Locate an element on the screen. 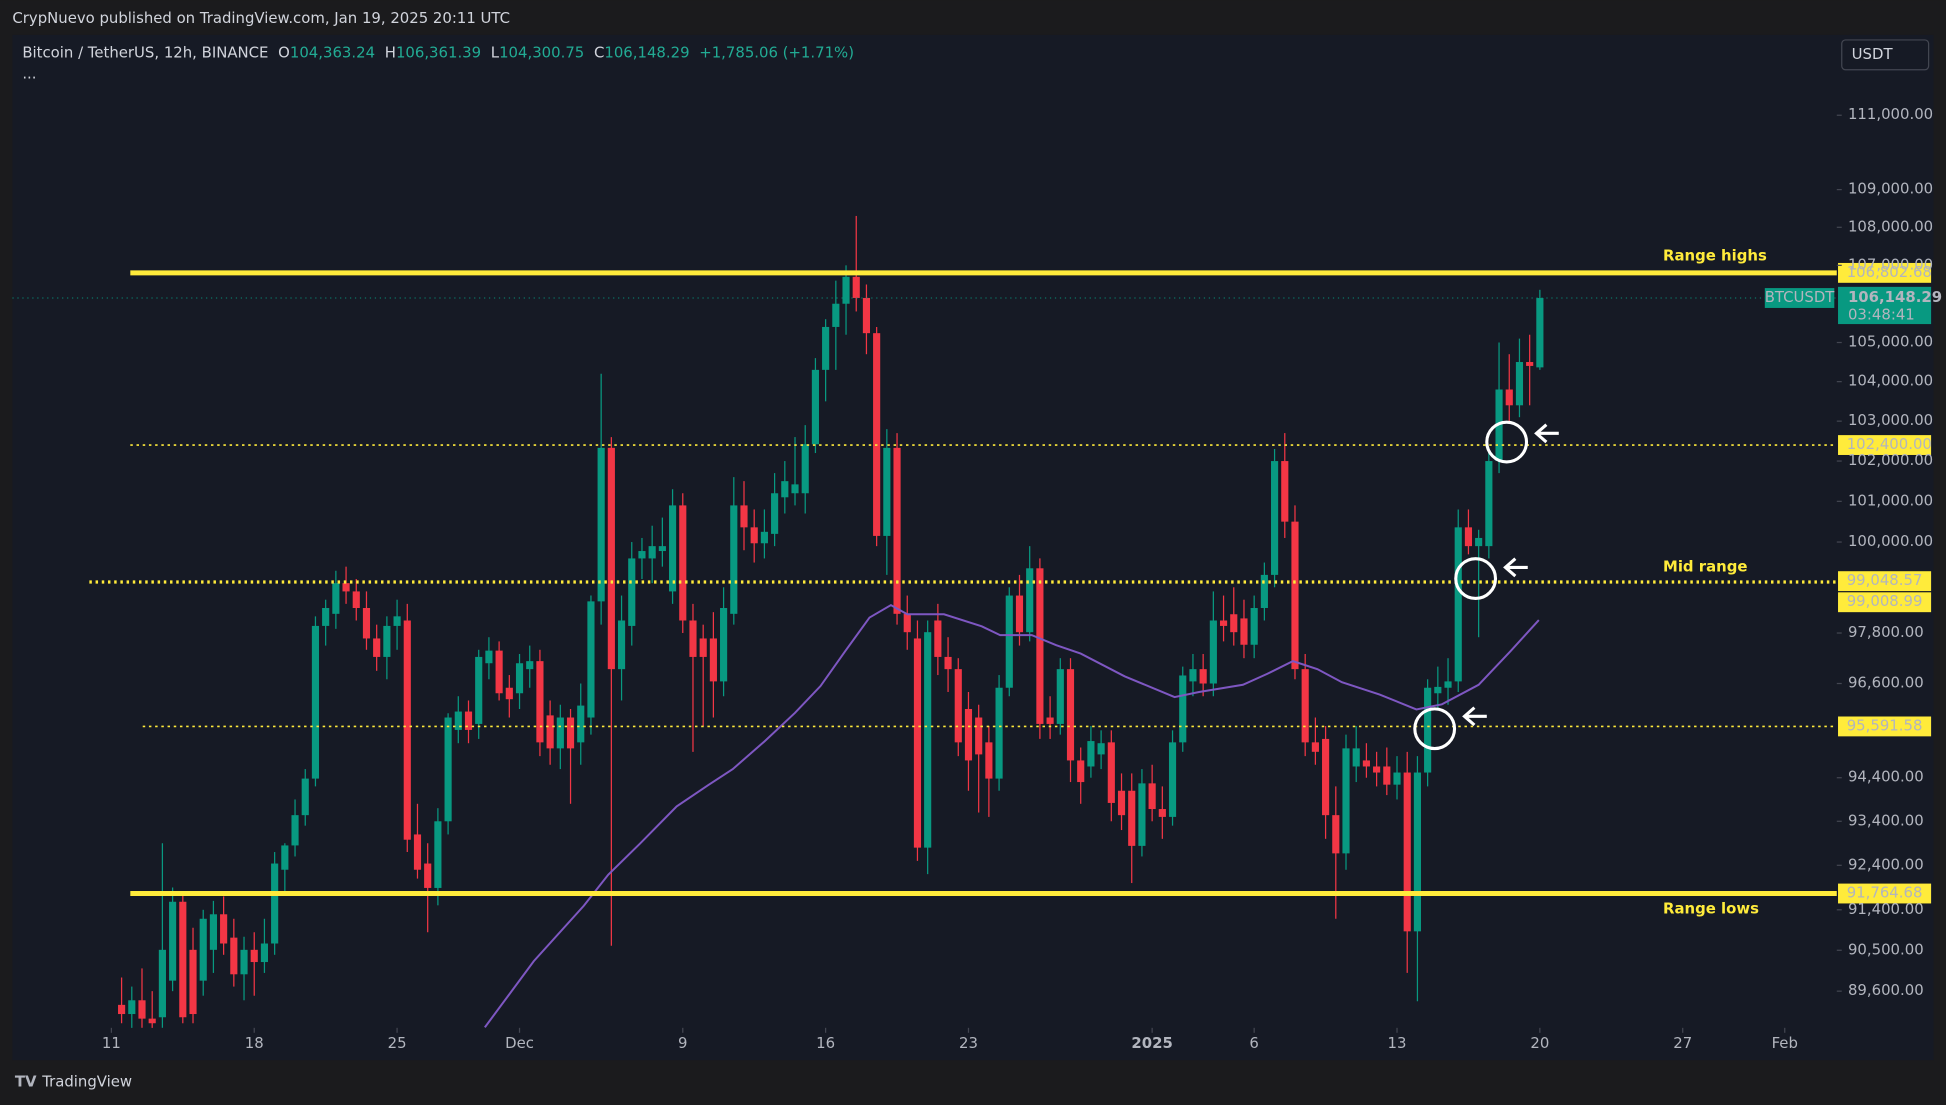 This screenshot has width=1946, height=1105. annotation: Range highs is located at coordinates (1715, 256).